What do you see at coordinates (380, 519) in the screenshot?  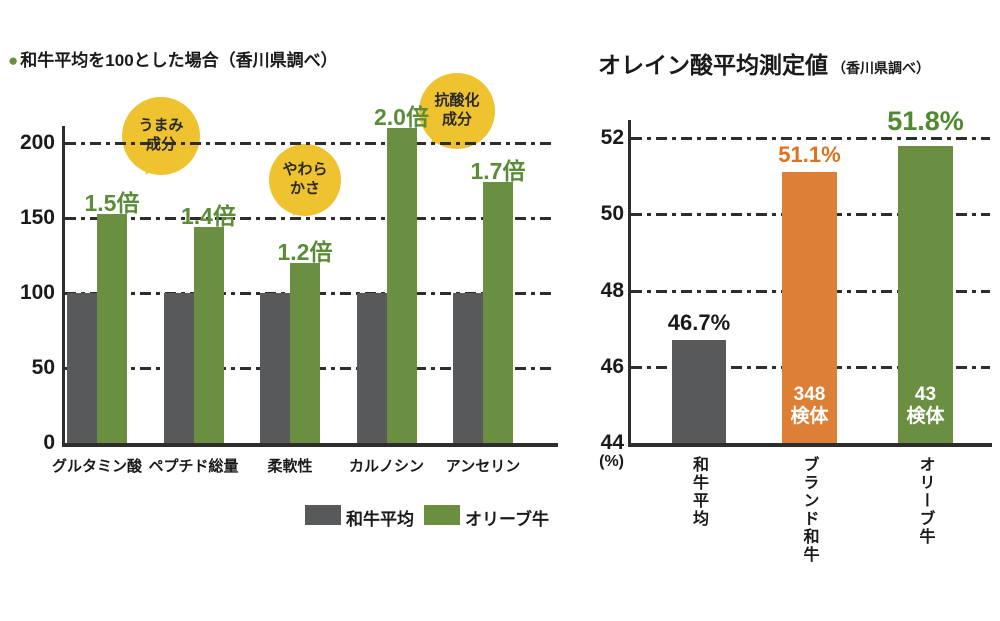 I see `legend-label-wagyu-average: 和牛平均` at bounding box center [380, 519].